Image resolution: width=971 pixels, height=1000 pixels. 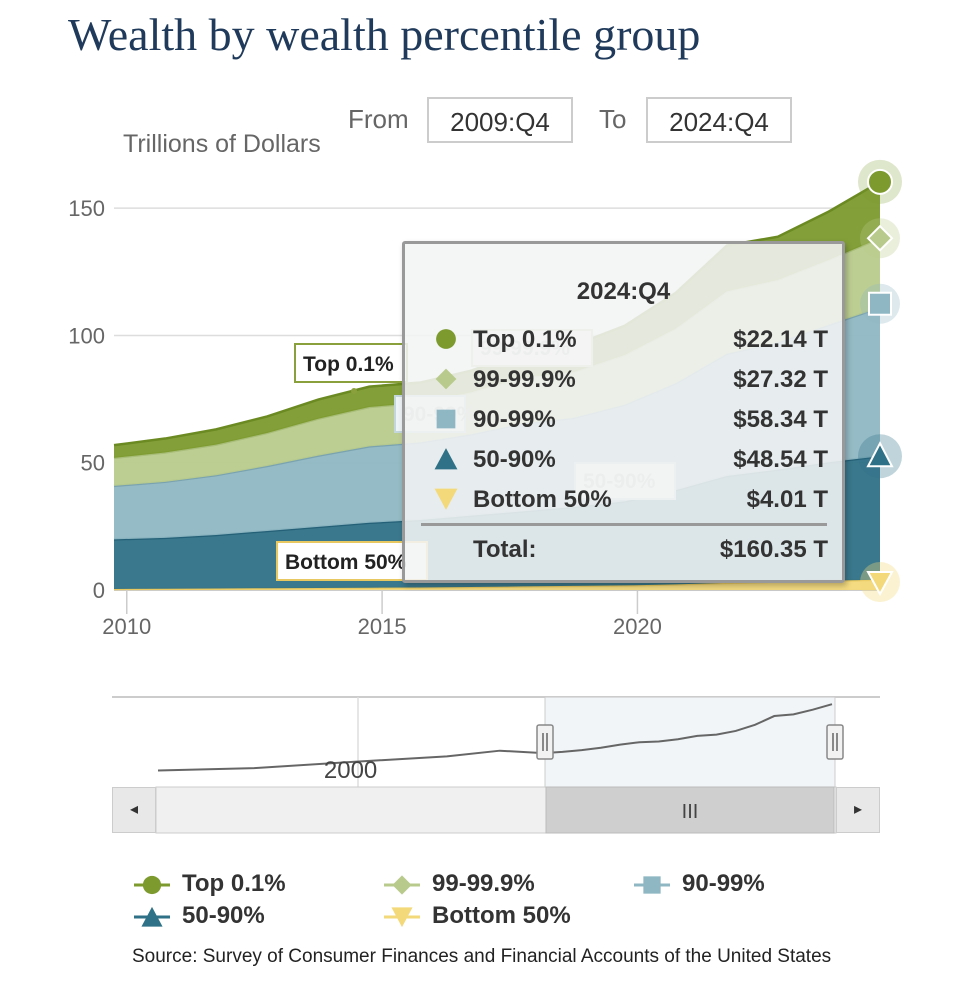 What do you see at coordinates (719, 120) in the screenshot?
I see `to-date-input: 2024:Q4` at bounding box center [719, 120].